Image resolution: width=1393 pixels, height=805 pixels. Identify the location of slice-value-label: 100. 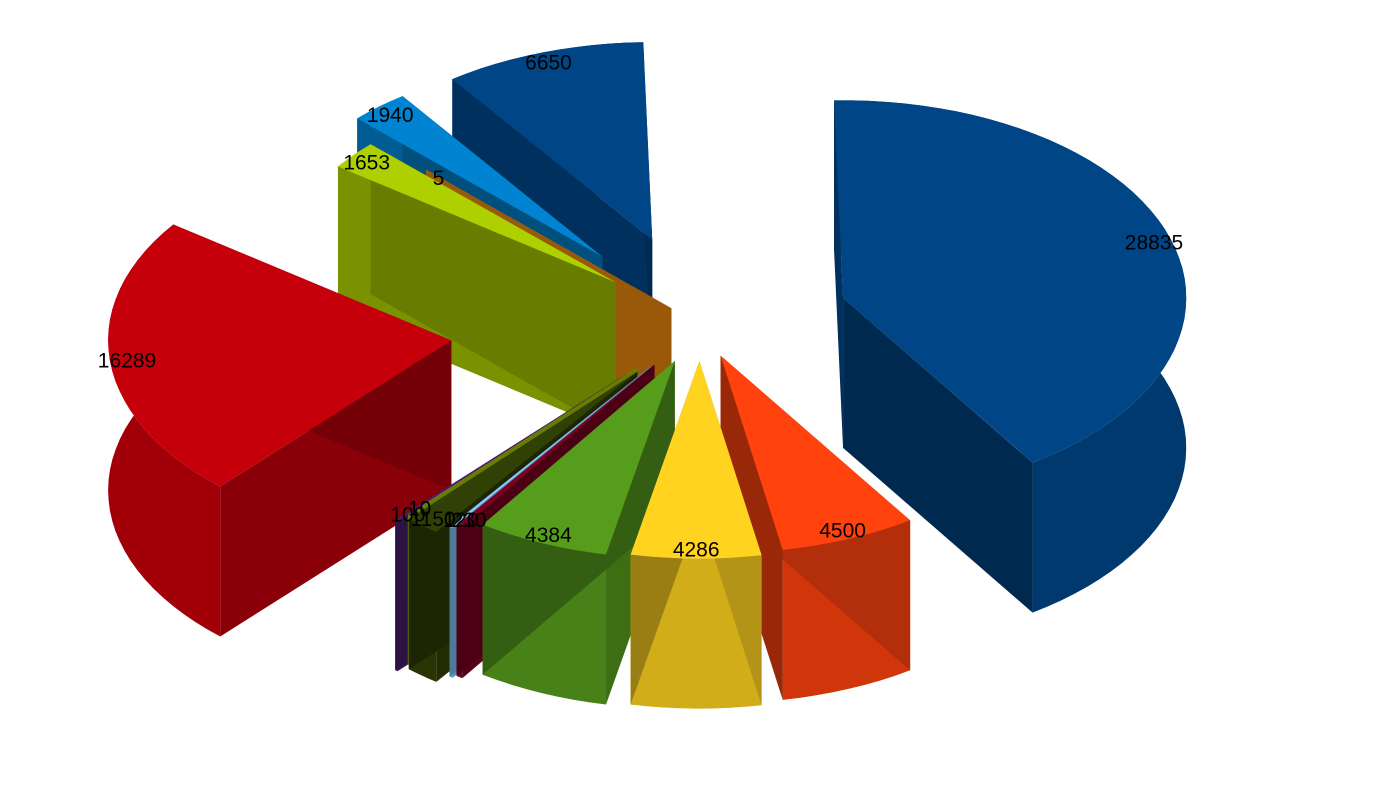
(407, 514).